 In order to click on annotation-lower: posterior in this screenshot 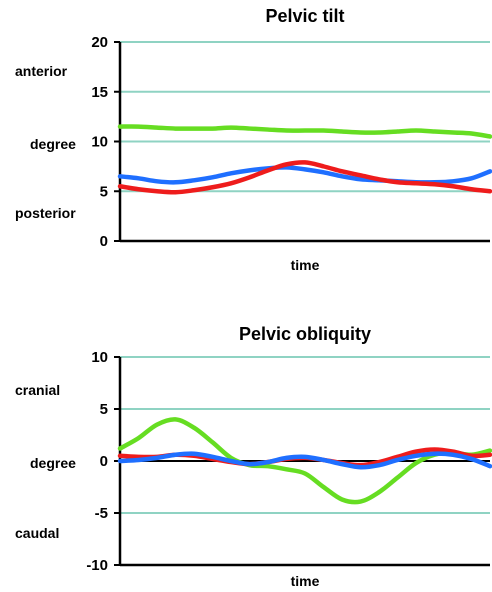, I will do `click(45, 213)`.